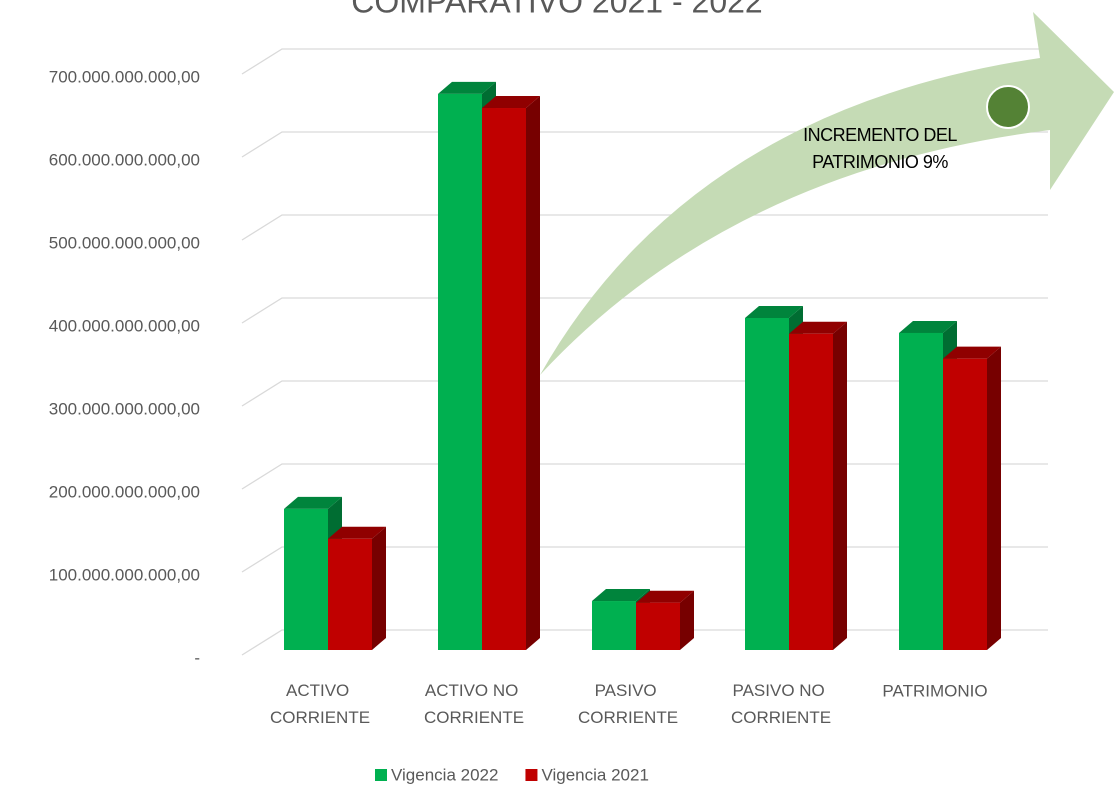 The image size is (1114, 787). What do you see at coordinates (124, 325) in the screenshot?
I see `y-tick-label: 400.000.000.000,00` at bounding box center [124, 325].